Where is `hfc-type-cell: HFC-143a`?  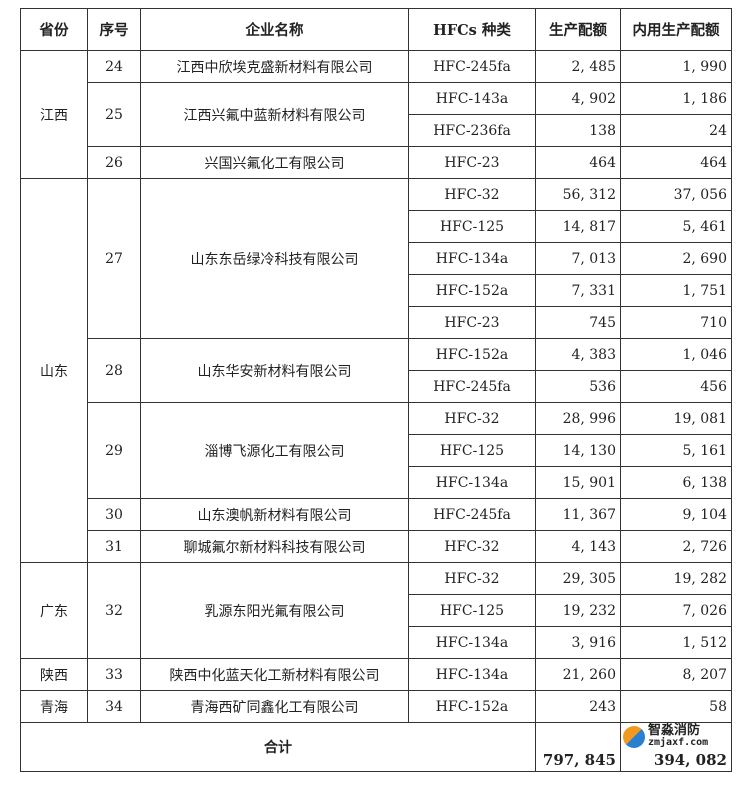 hfc-type-cell: HFC-143a is located at coordinates (472, 98).